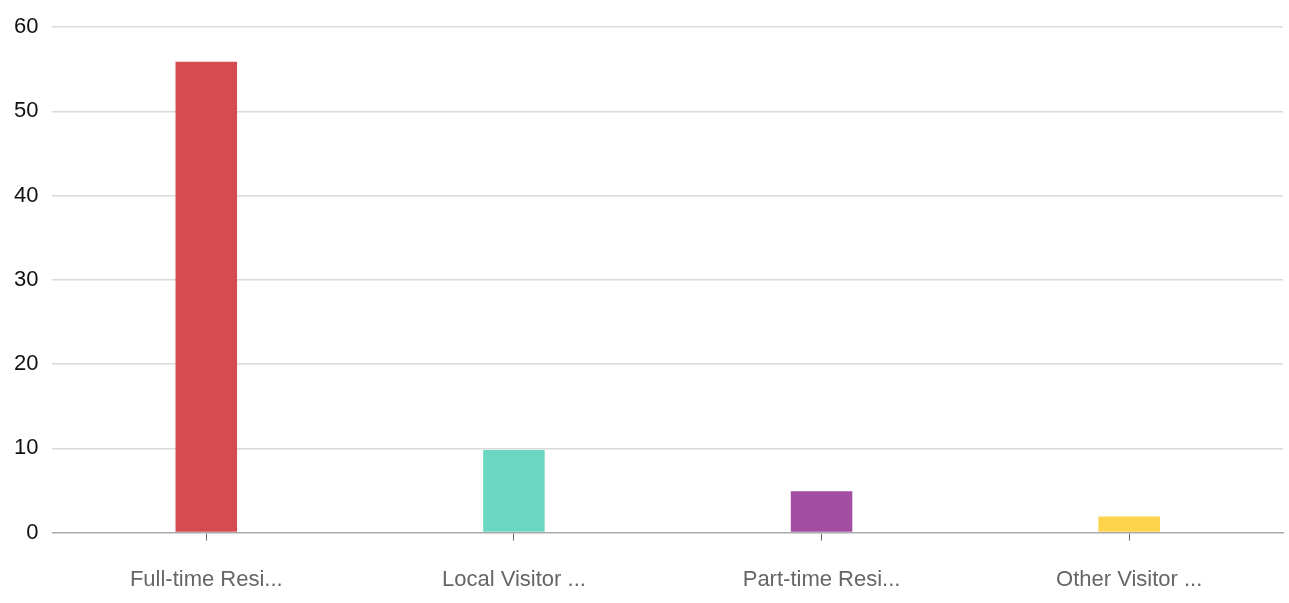  Describe the element at coordinates (26, 26) in the screenshot. I see `y-tick-label: 60` at that location.